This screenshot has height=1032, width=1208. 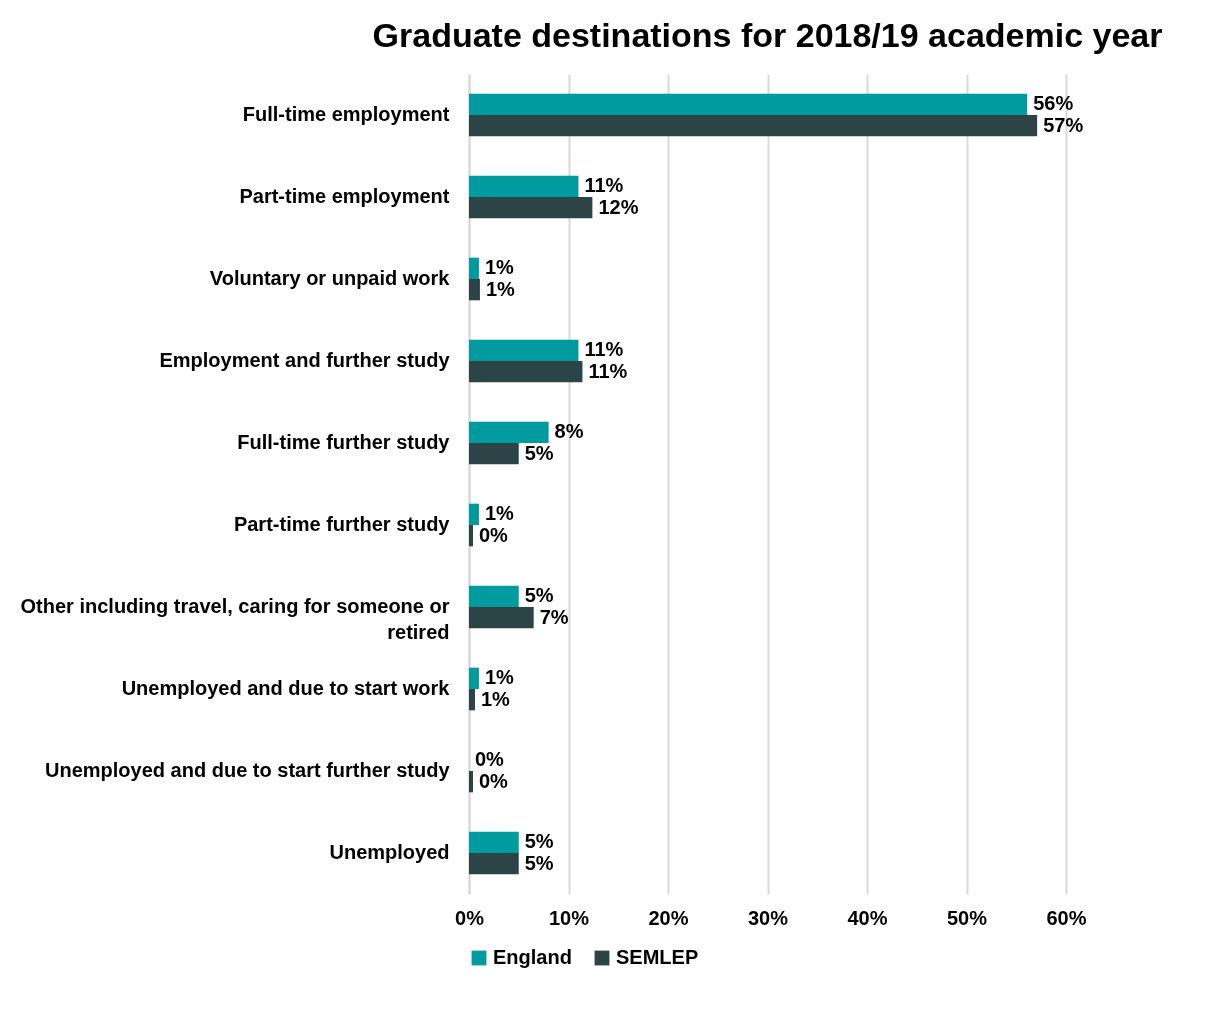 I want to click on x-tick-label: 20%, so click(x=668, y=917).